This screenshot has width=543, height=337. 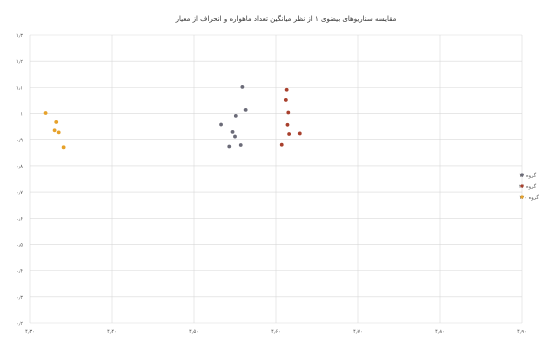 What do you see at coordinates (19, 245) in the screenshot?
I see `y-tick-label: ۰٫۵` at bounding box center [19, 245].